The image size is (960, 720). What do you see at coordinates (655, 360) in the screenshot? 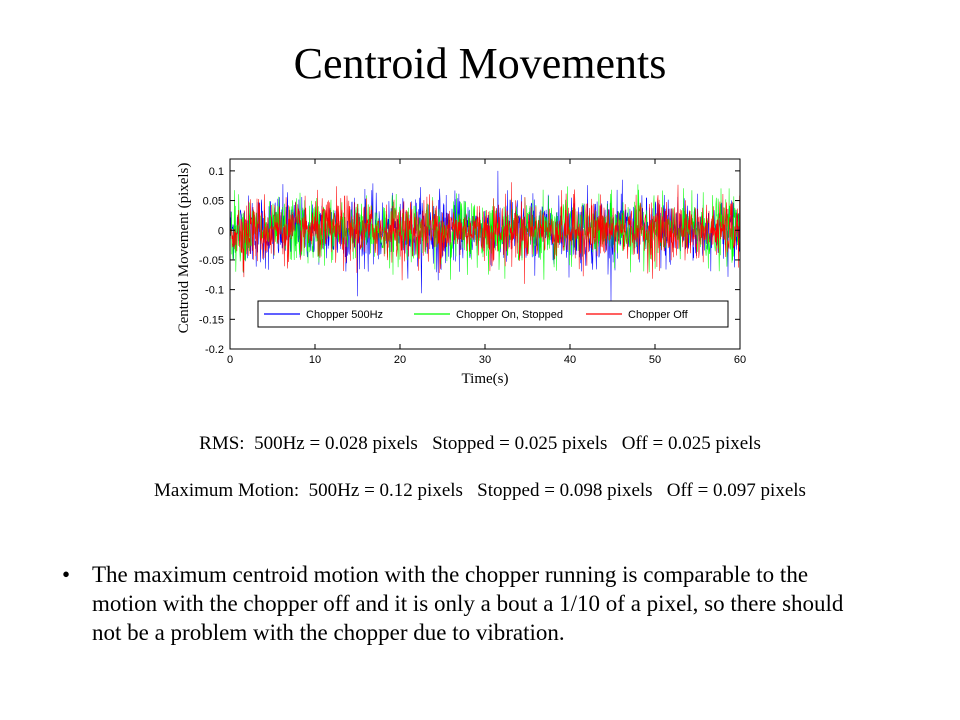
I see `x-tick-label: 50` at bounding box center [655, 360].